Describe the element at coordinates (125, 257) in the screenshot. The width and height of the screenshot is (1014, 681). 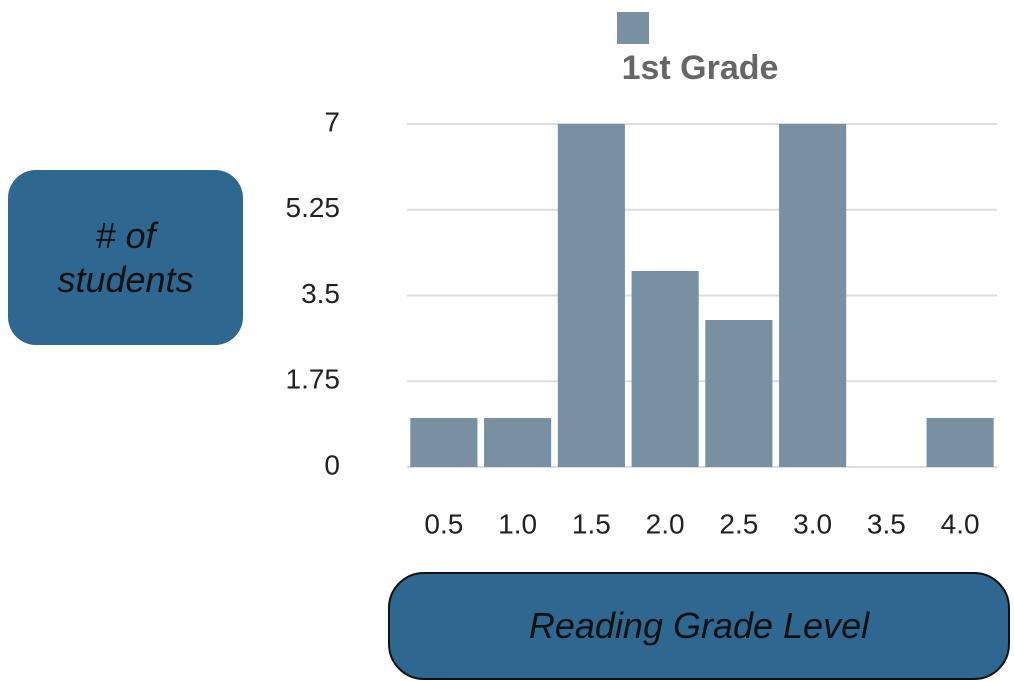
I see `y-axis-label: # of students` at that location.